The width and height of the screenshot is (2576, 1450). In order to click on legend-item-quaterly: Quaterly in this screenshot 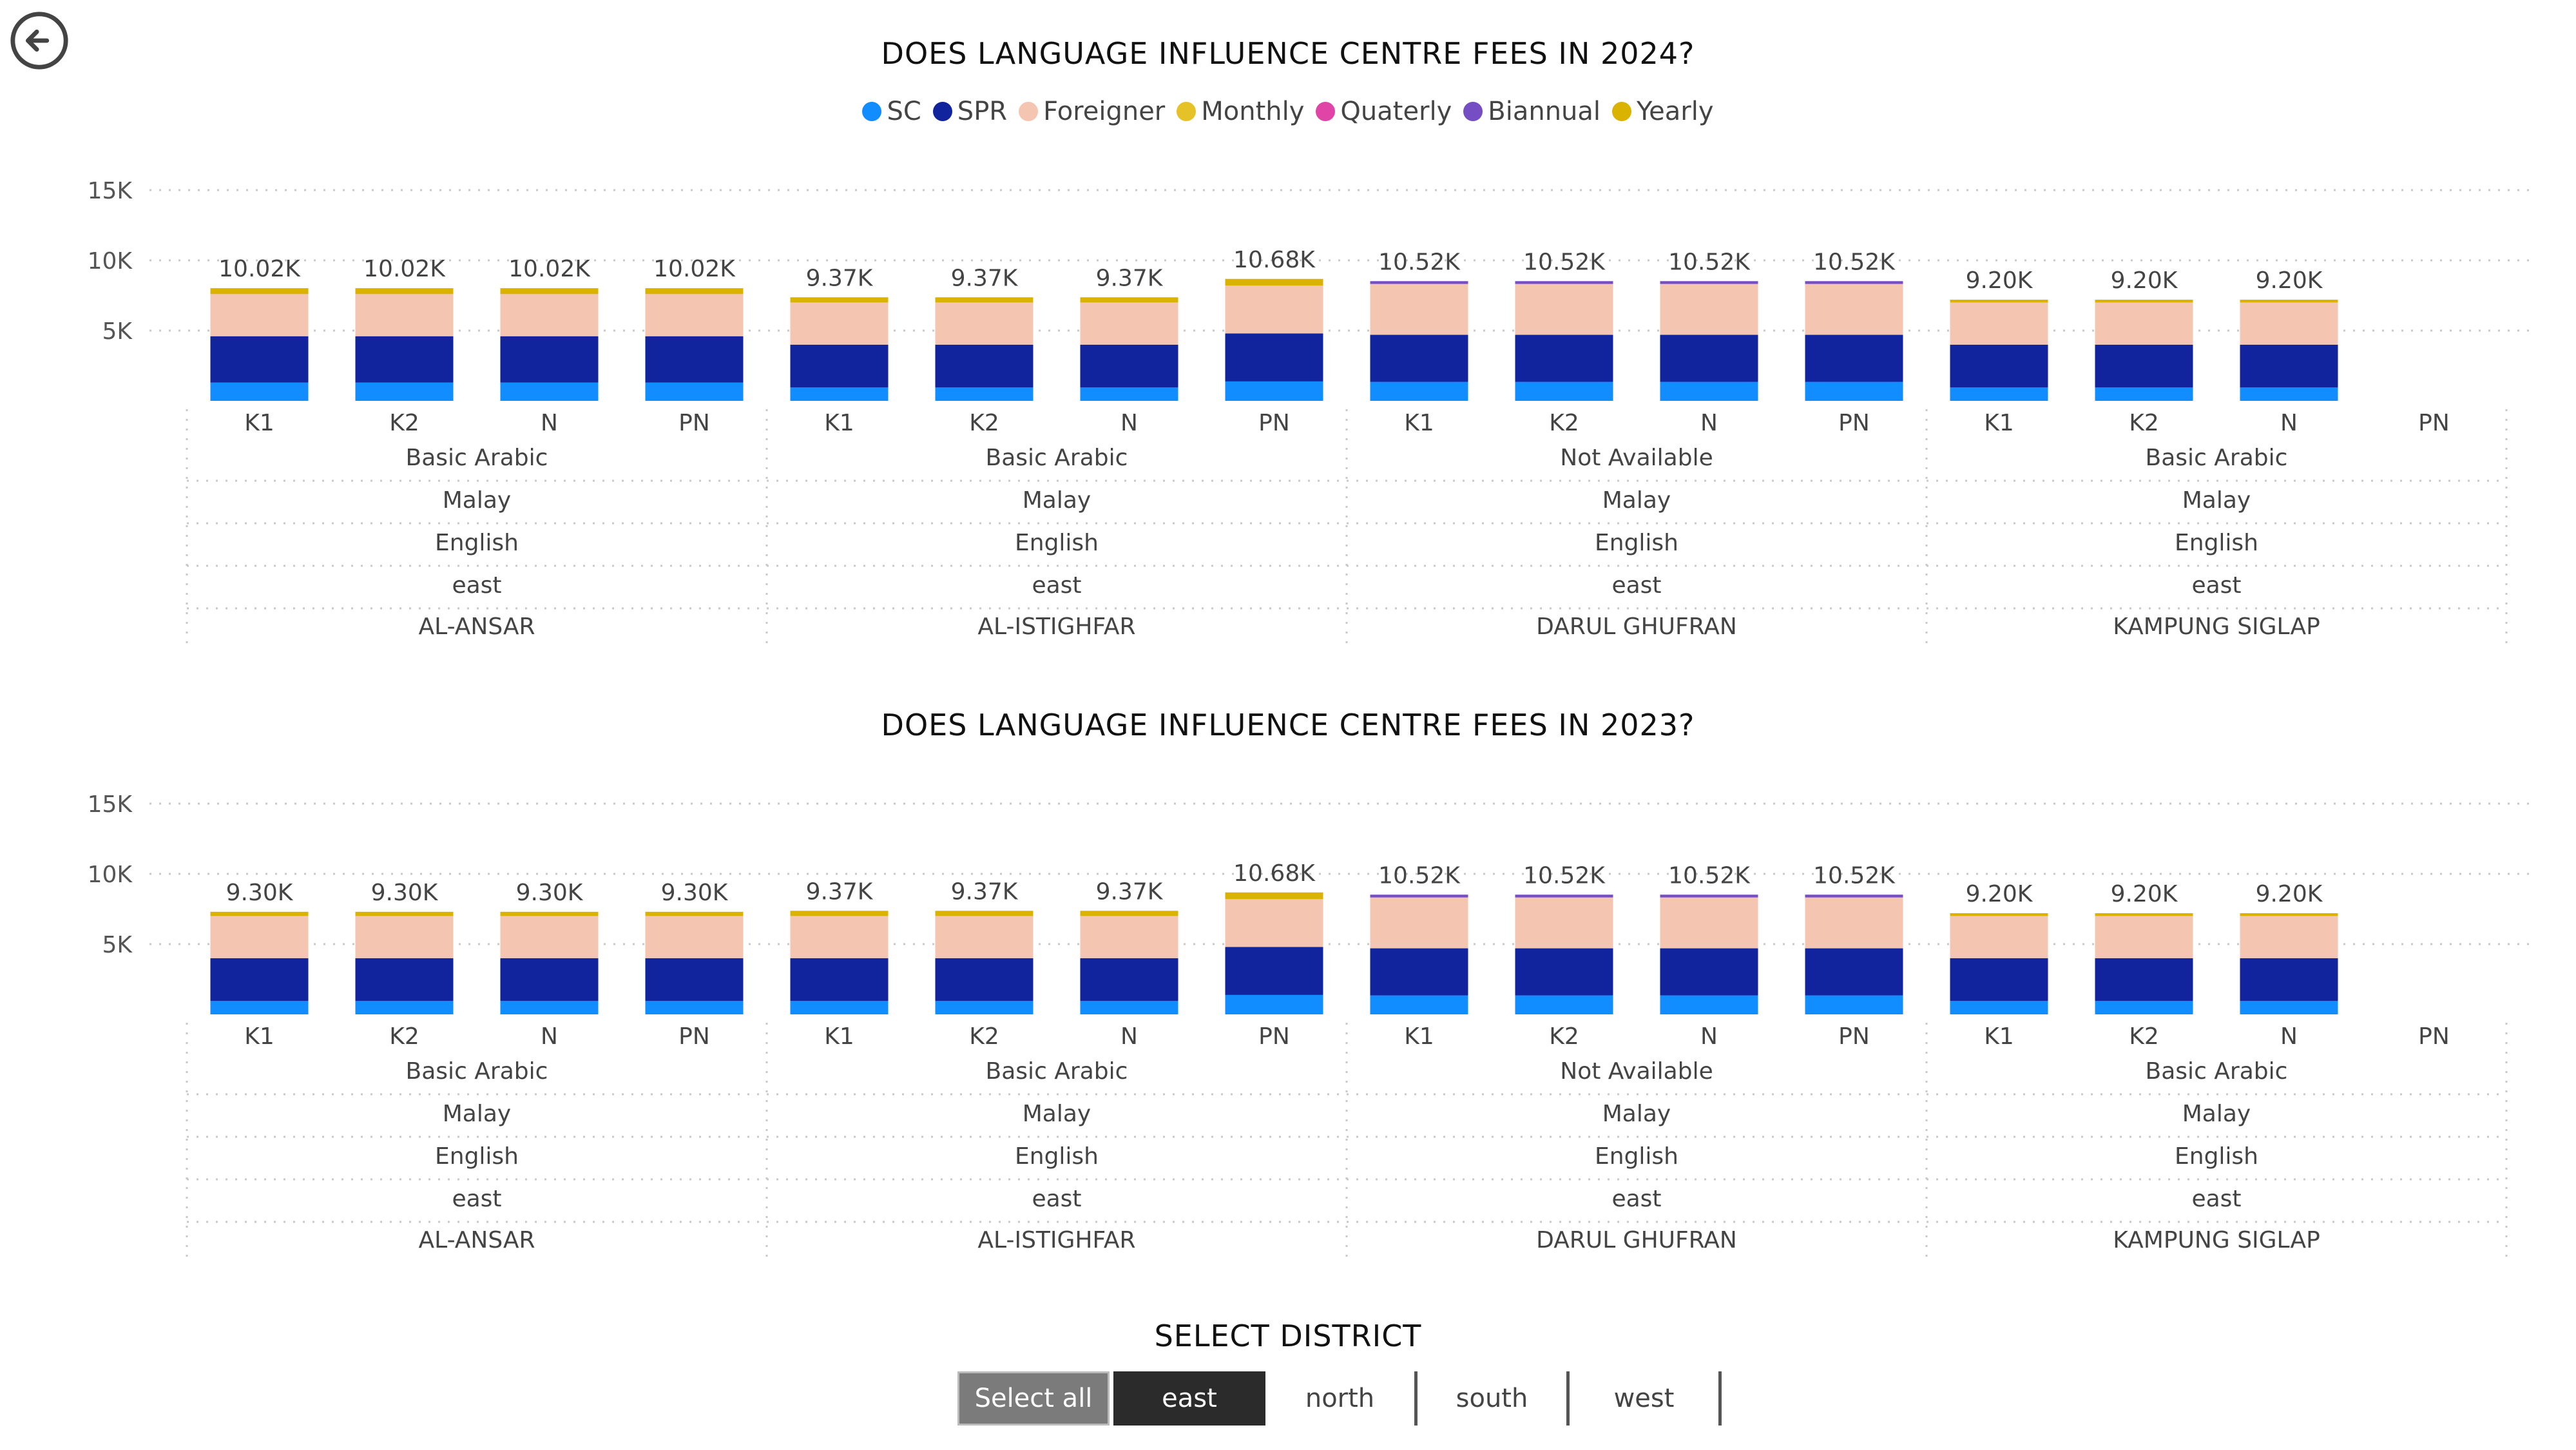, I will do `click(1384, 112)`.